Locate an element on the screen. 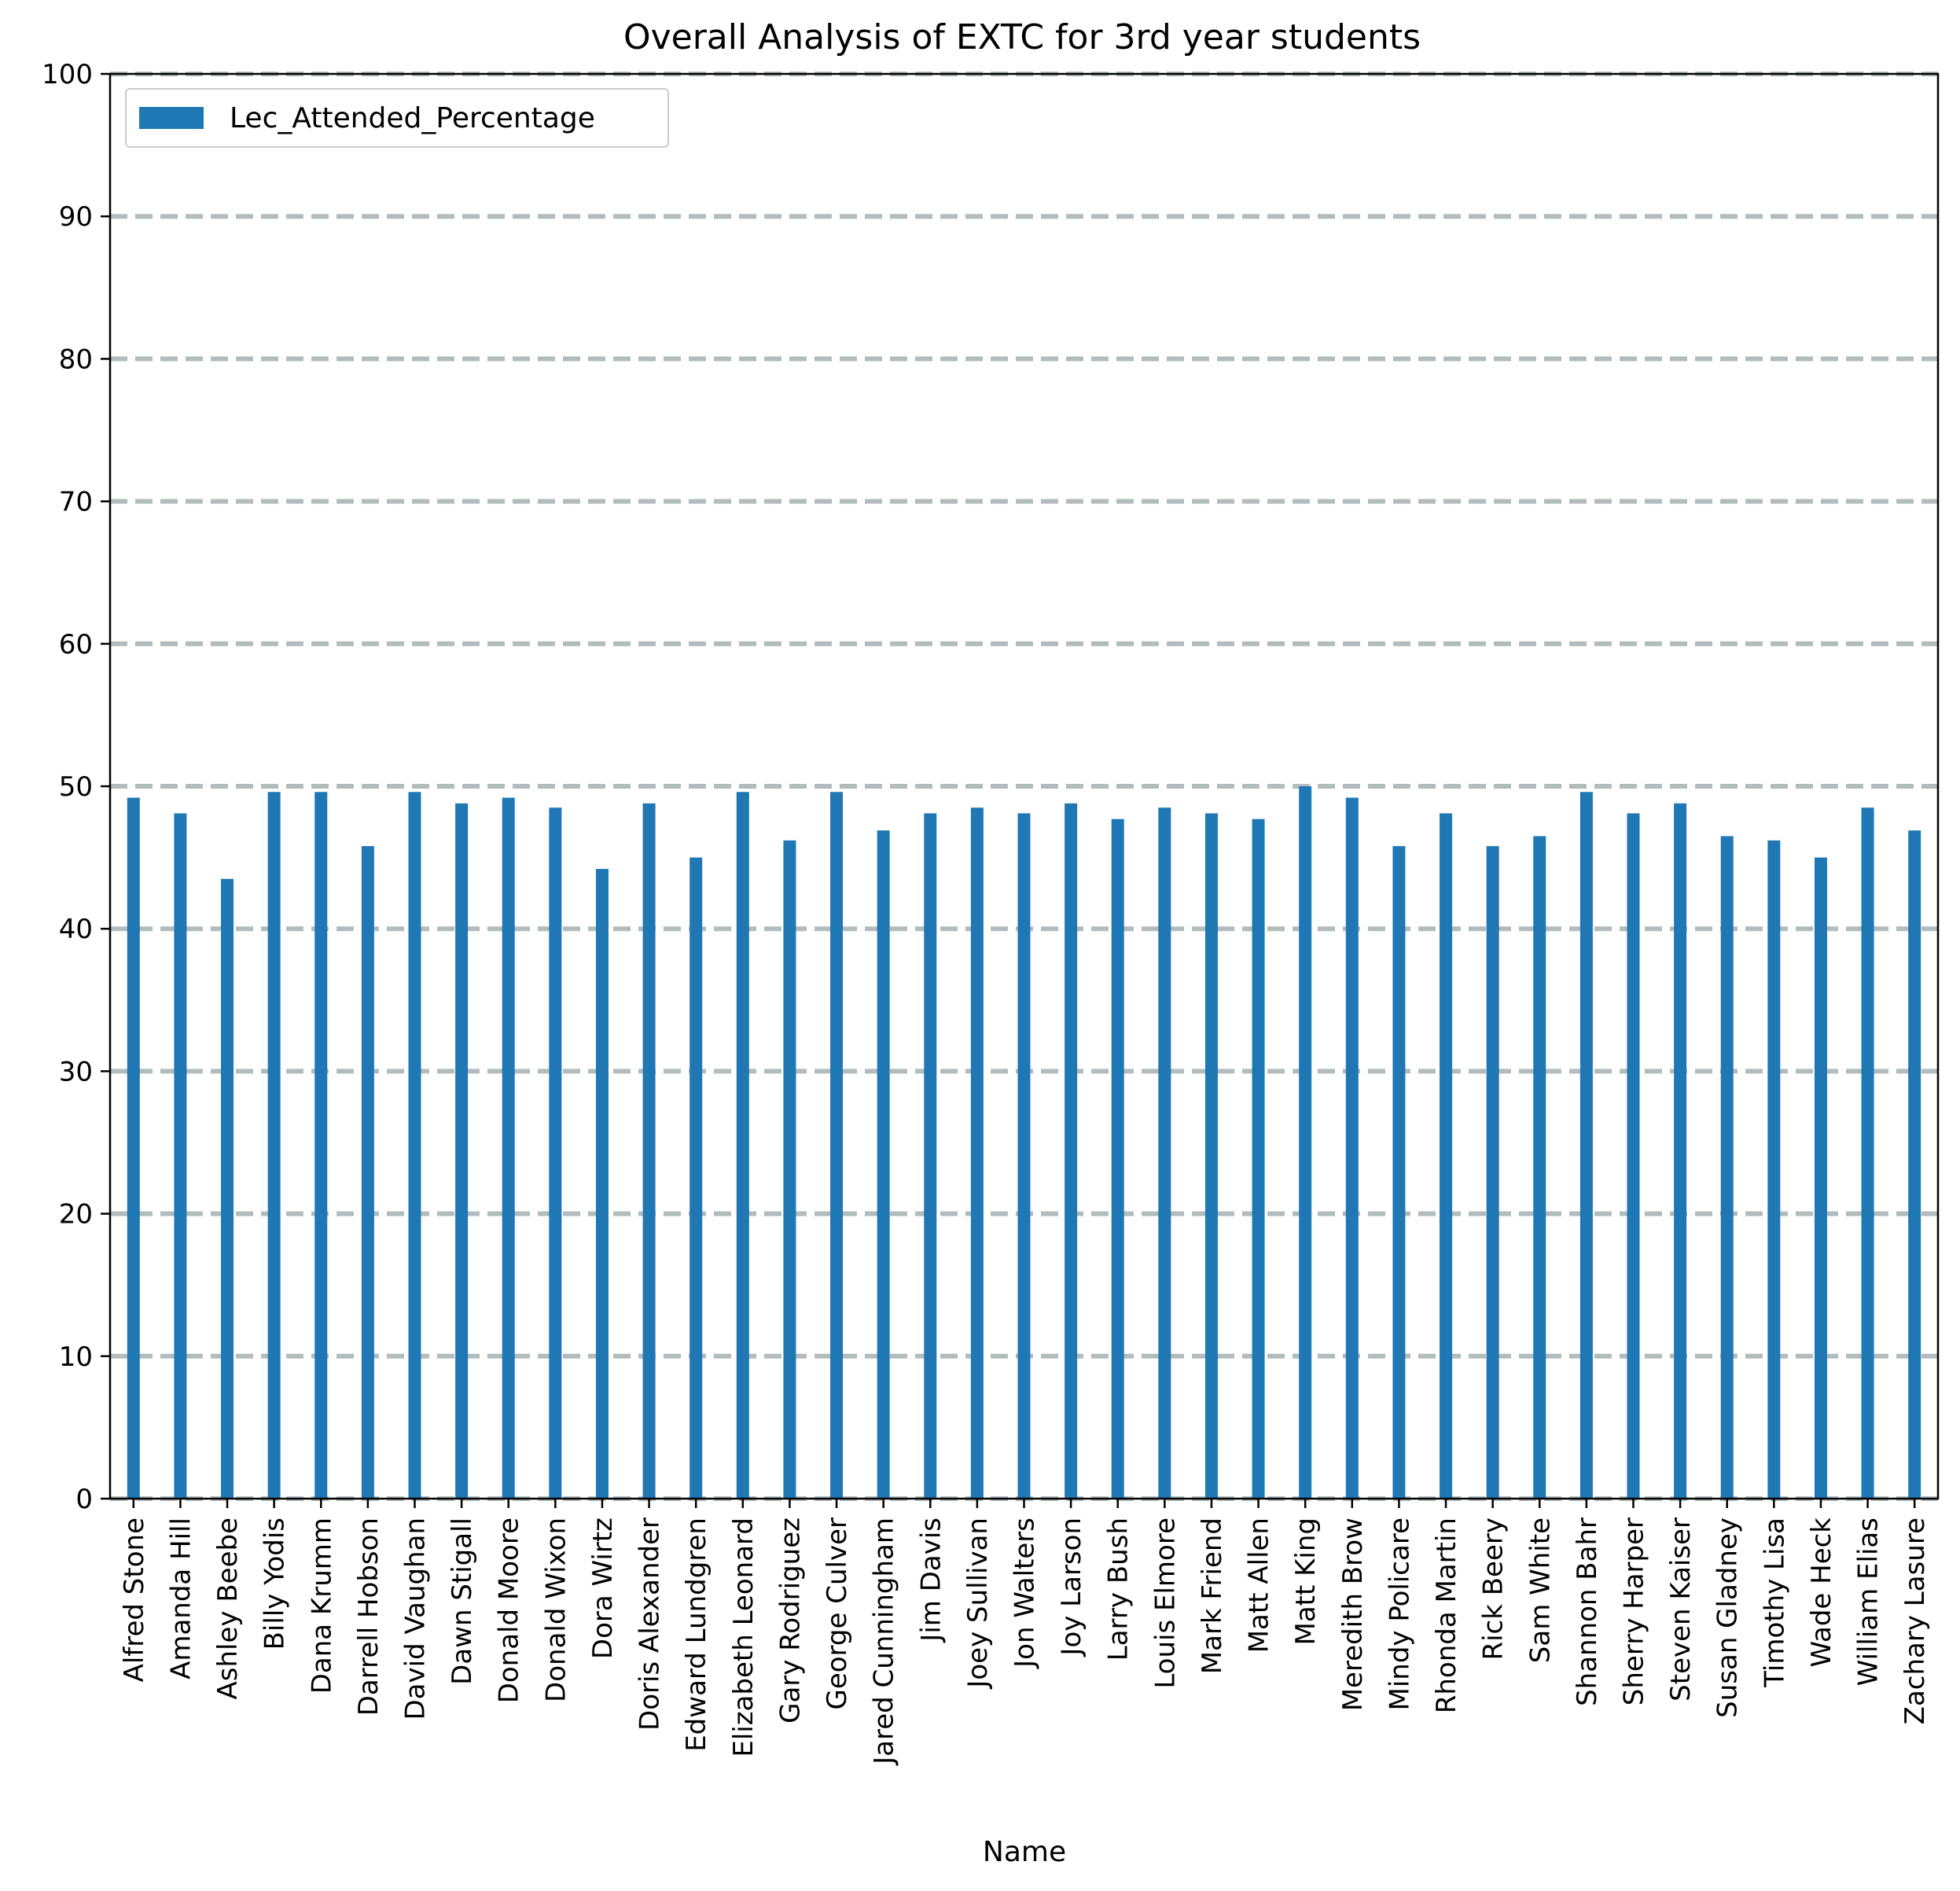  x-tick-label: David Vaughan is located at coordinates (416, 1619).